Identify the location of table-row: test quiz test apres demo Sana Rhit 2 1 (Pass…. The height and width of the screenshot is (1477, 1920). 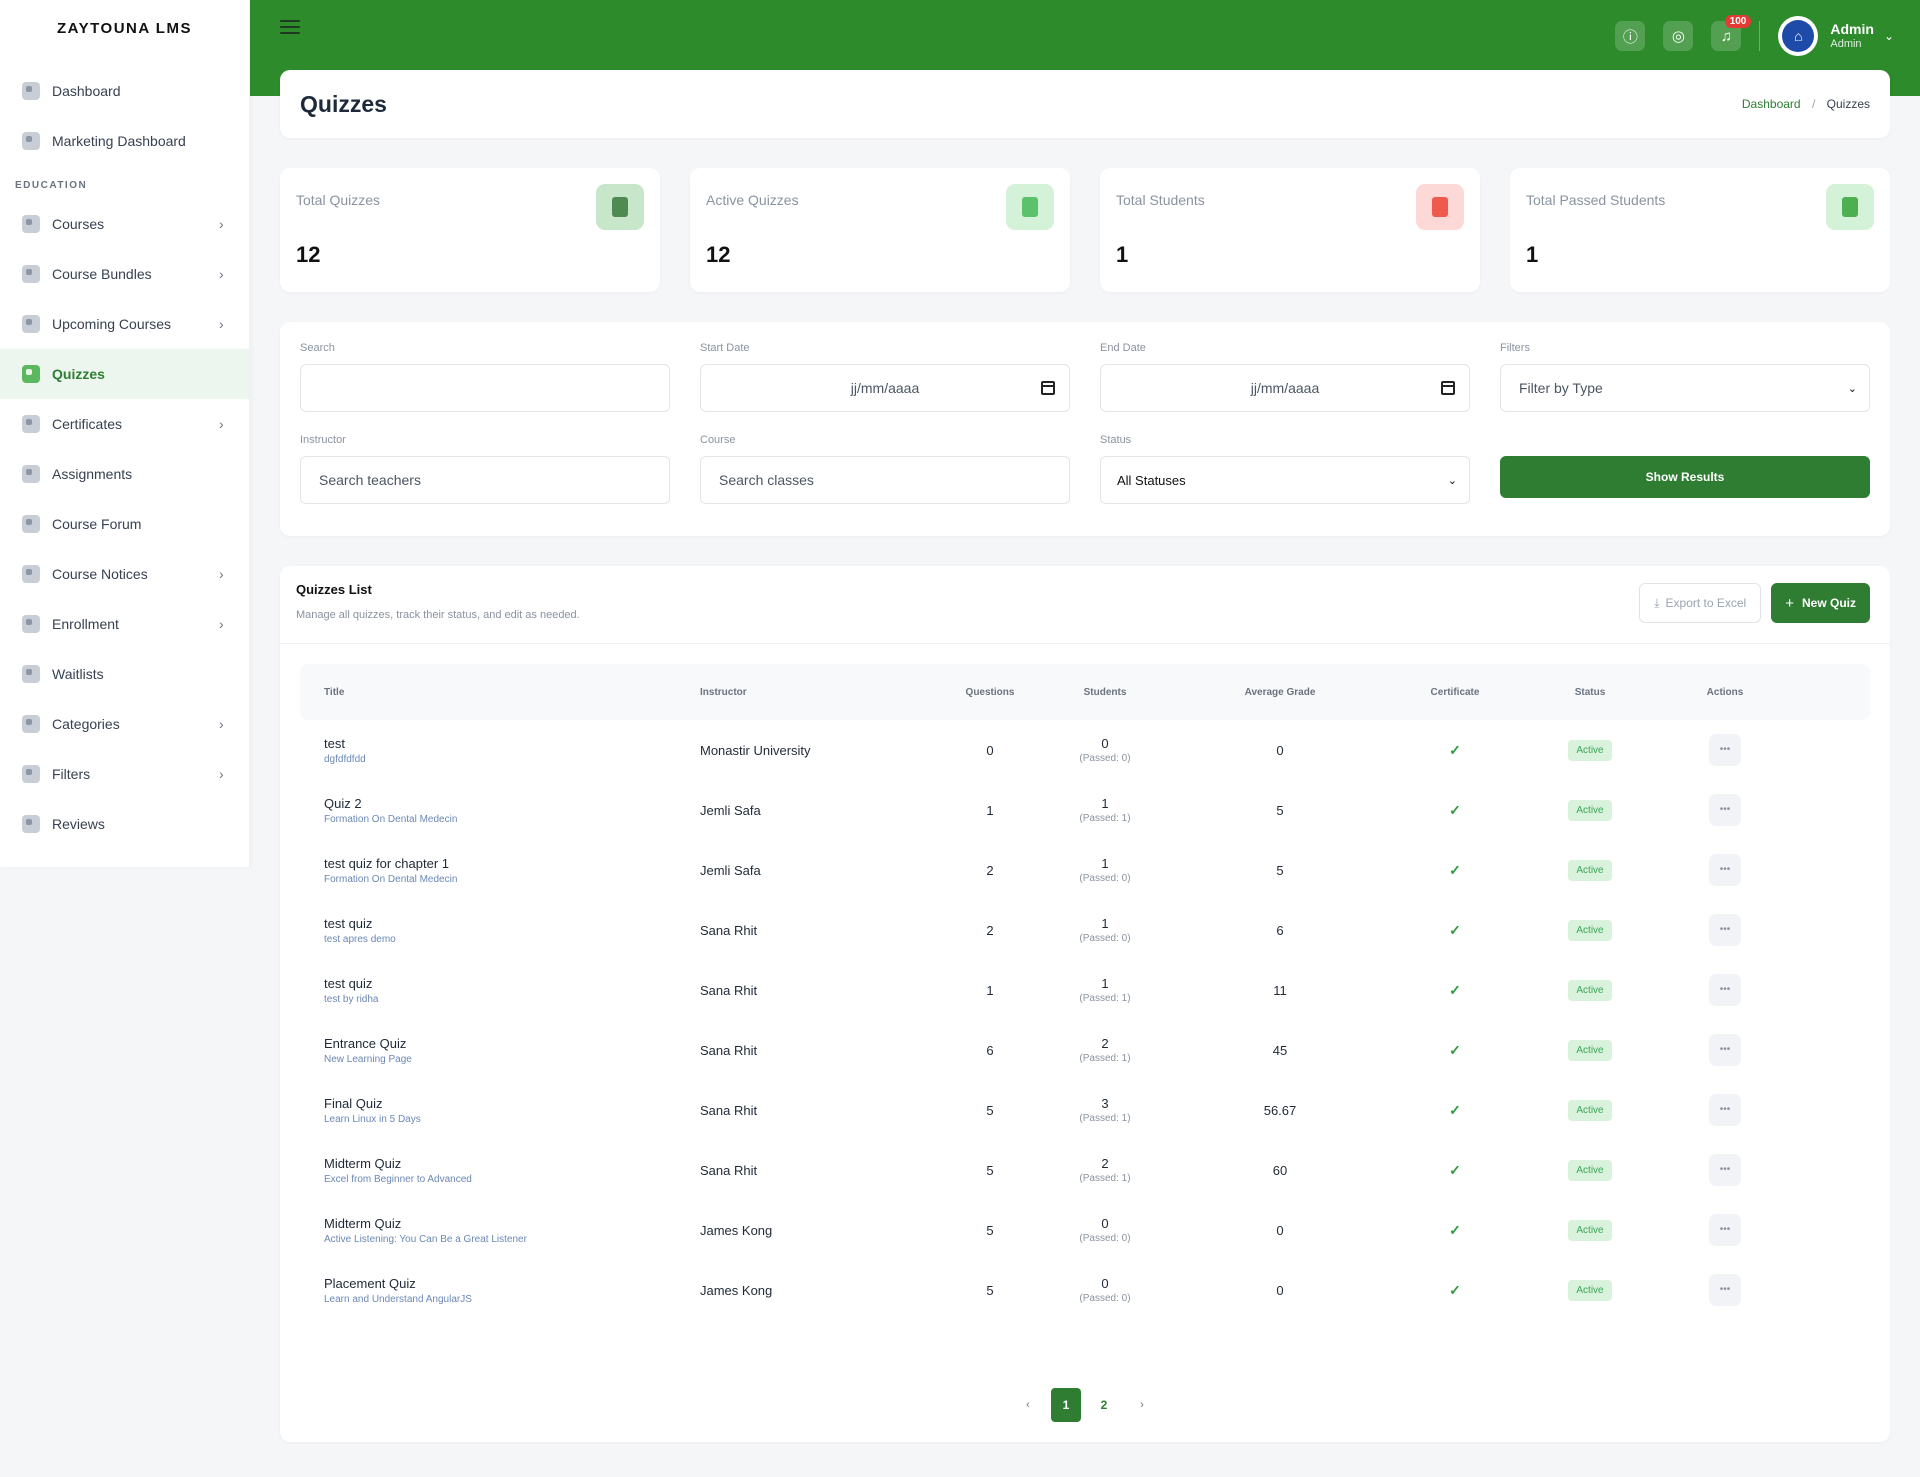
(1085, 930).